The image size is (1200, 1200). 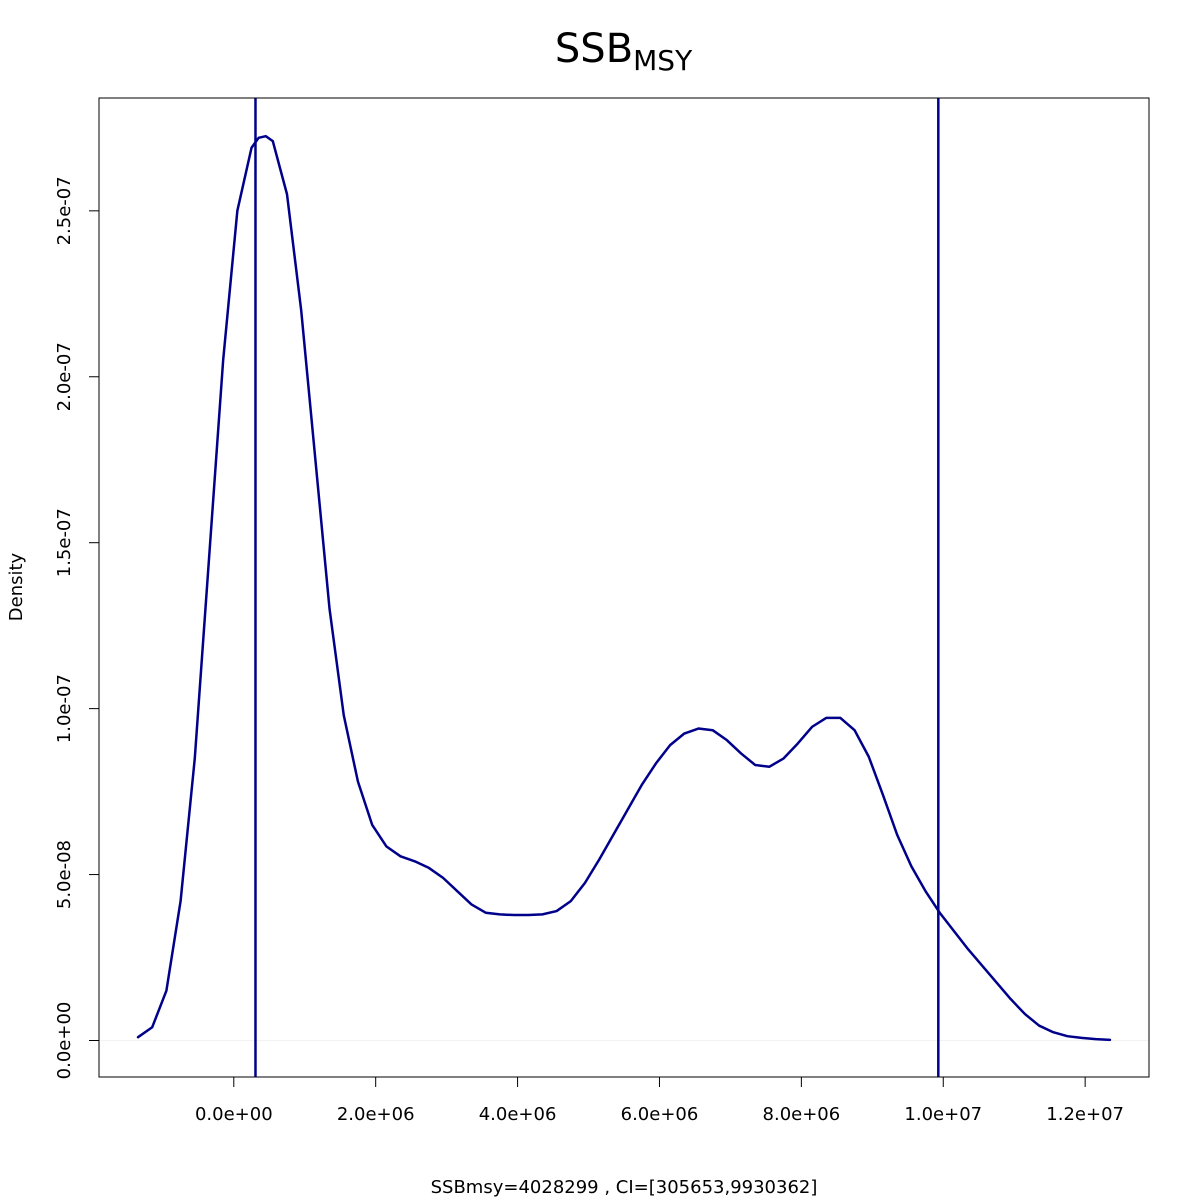 I want to click on svg-text: SSBMSY, so click(x=624, y=51).